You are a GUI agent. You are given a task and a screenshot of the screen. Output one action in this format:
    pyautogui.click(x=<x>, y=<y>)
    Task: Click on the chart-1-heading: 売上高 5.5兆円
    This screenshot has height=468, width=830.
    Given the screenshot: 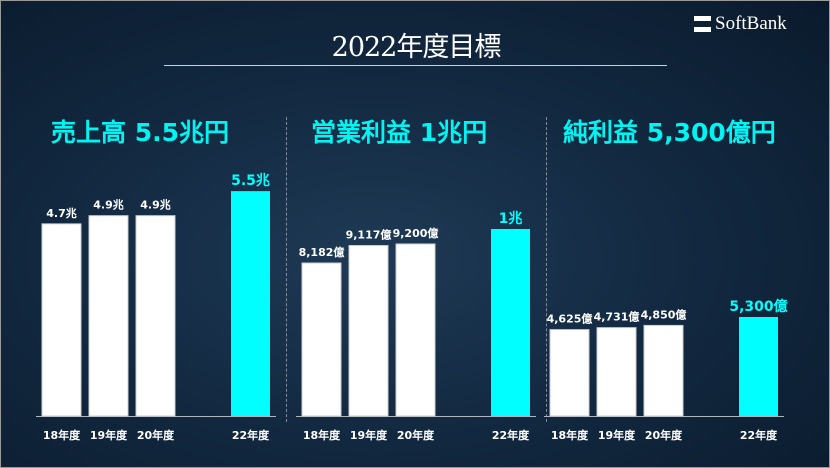 What is the action you would take?
    pyautogui.click(x=140, y=132)
    